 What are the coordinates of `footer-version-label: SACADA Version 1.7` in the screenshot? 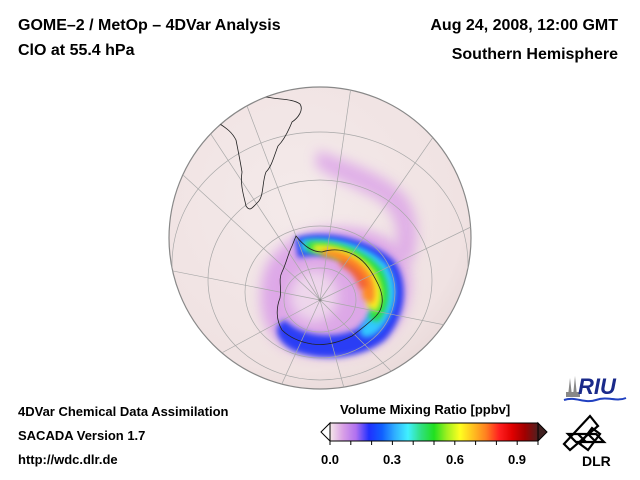 It's located at (82, 435).